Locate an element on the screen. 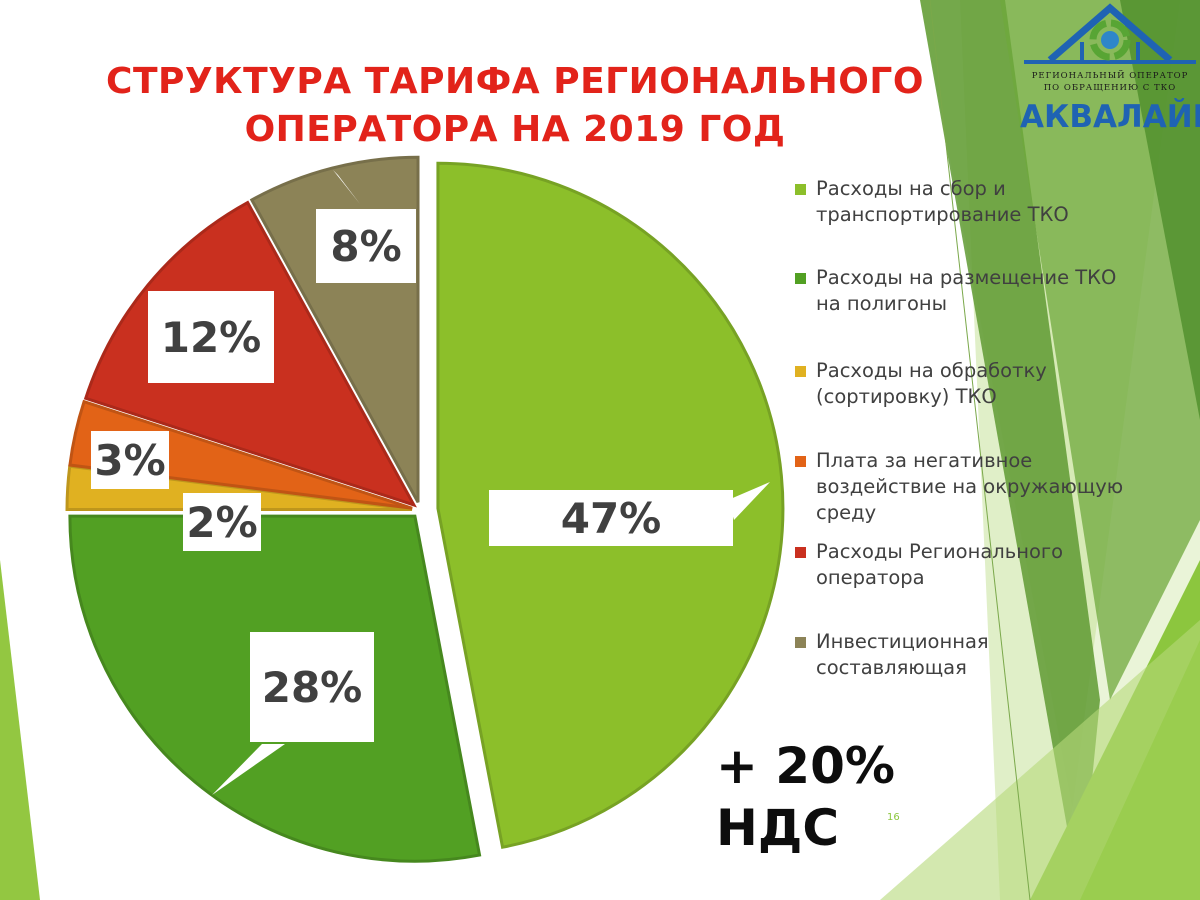 The width and height of the screenshot is (1200, 900). data-label-text: 3% is located at coordinates (129, 460).